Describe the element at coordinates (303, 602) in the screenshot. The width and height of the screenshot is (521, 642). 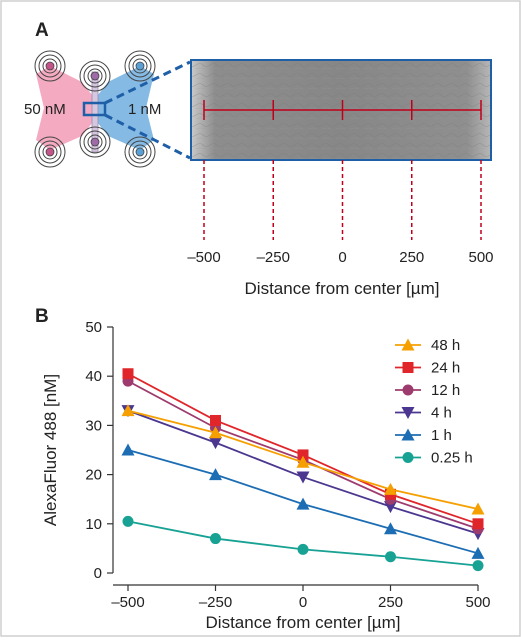
I see `x-tick-label: 0` at that location.